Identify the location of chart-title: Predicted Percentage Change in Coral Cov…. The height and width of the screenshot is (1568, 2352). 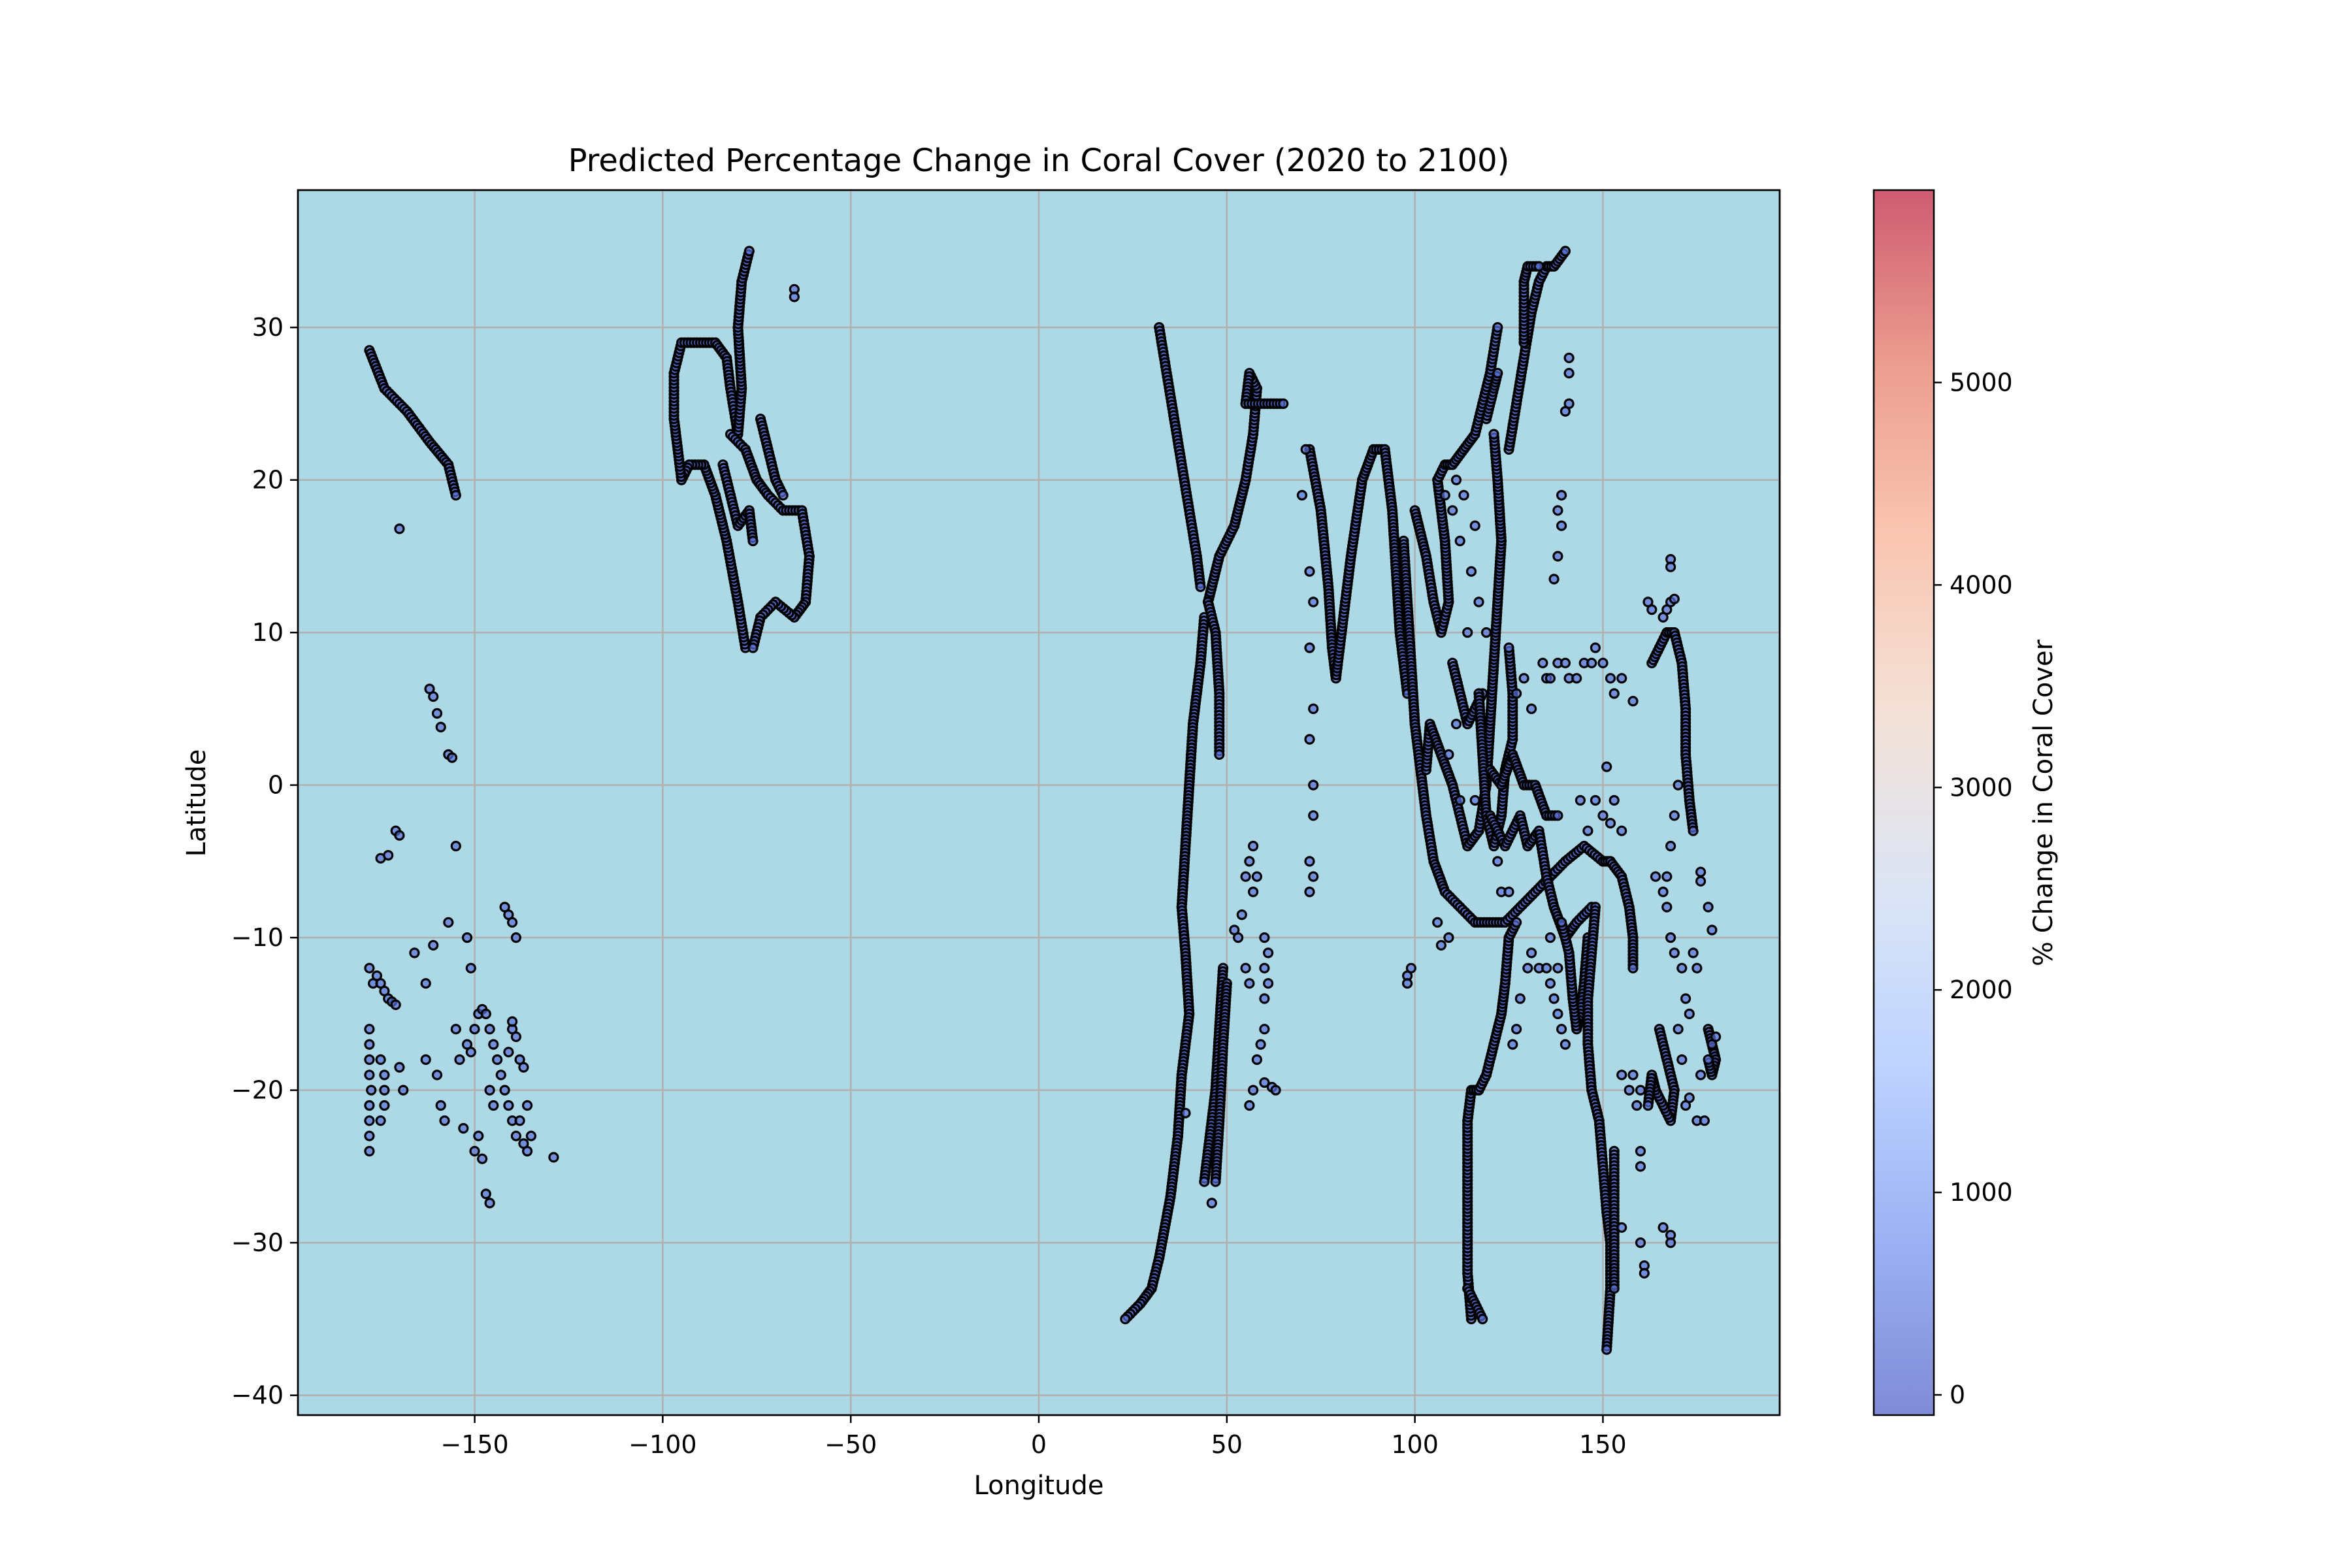
(1039, 160).